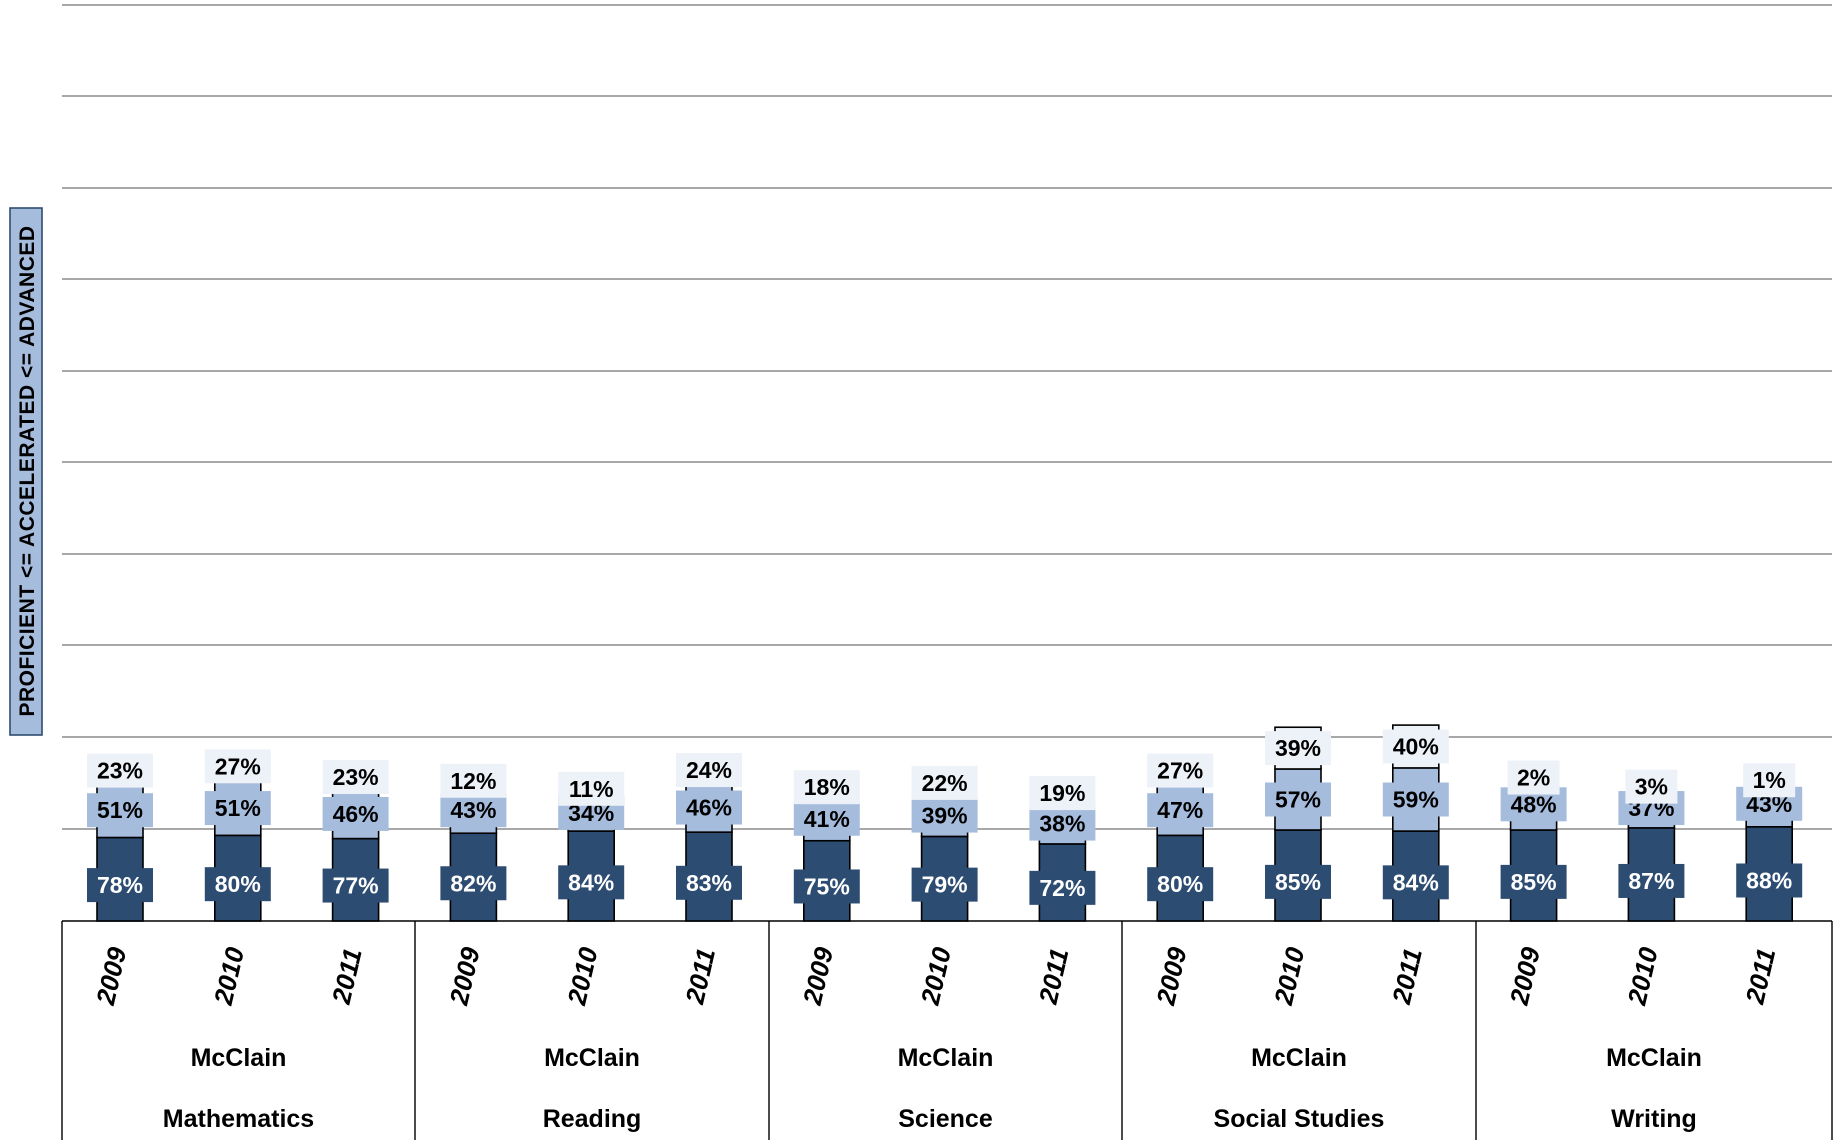 The width and height of the screenshot is (1837, 1140). I want to click on data-label-text: 83%, so click(709, 883).